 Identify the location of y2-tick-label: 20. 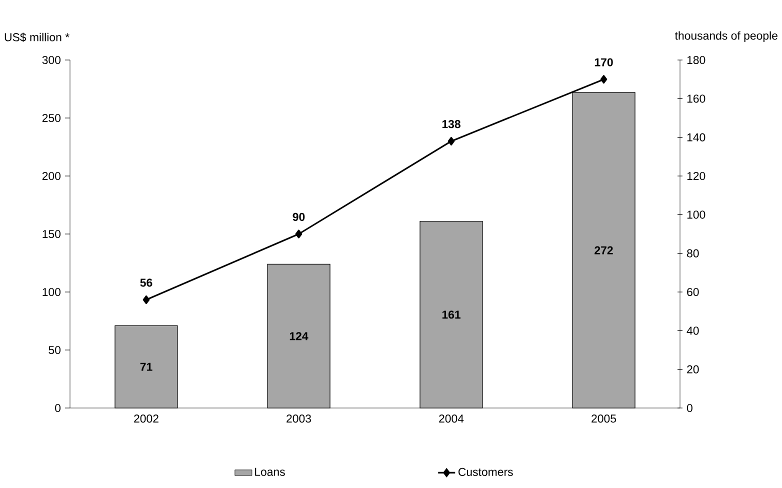
(693, 369).